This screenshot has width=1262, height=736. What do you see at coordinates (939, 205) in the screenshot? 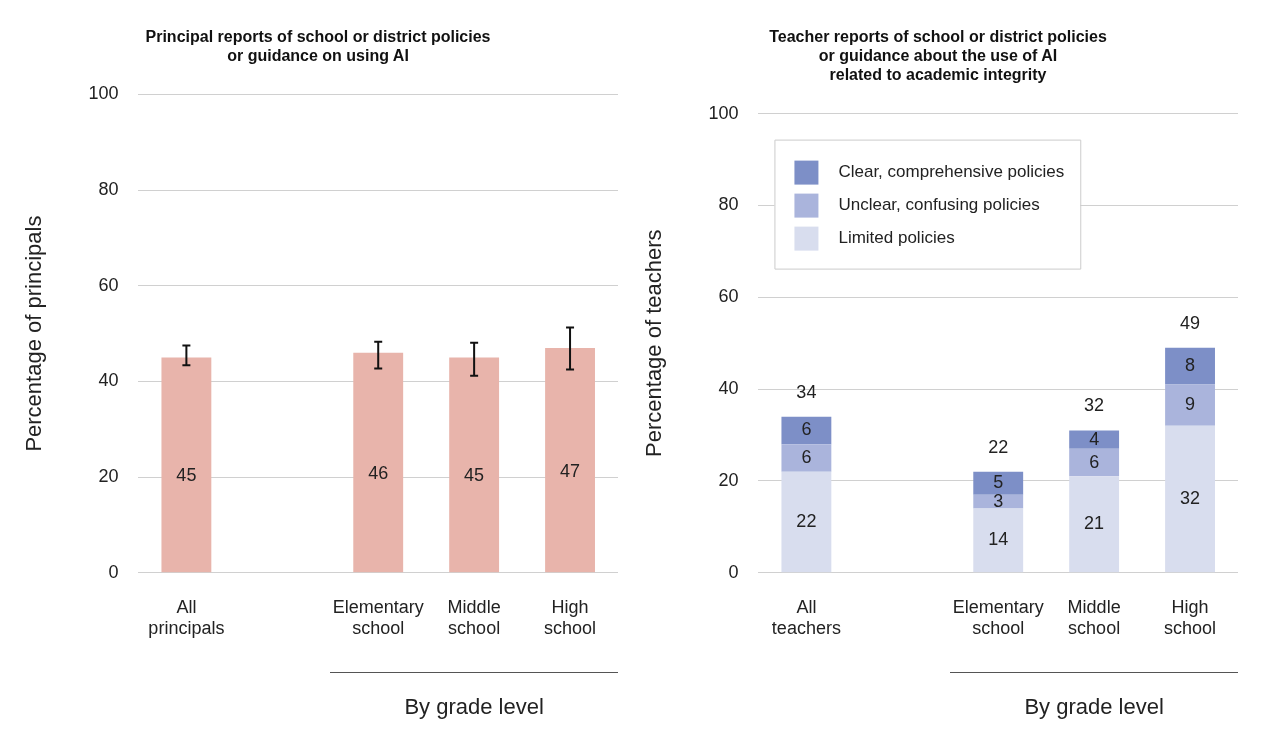
I see `legend-label: Unclear, confusing policies` at bounding box center [939, 205].